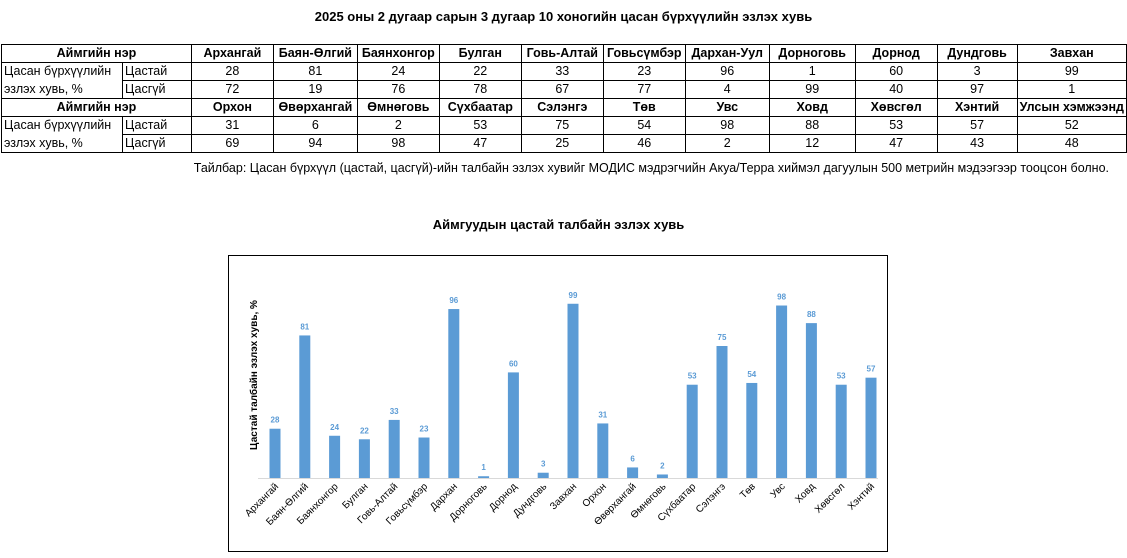  I want to click on table-row-nosnow: эзлэх хувь, % Цасгүй 72 19 76 78 67 77 4 99 40 97 1, so click(564, 89).